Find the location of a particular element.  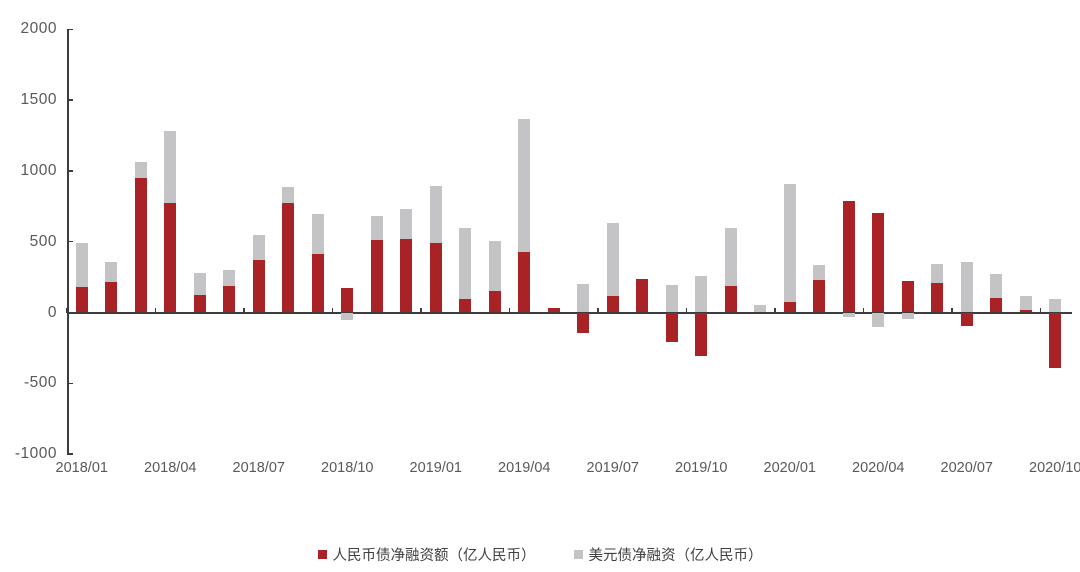

x-axis-label: 2018/01 is located at coordinates (81, 468).